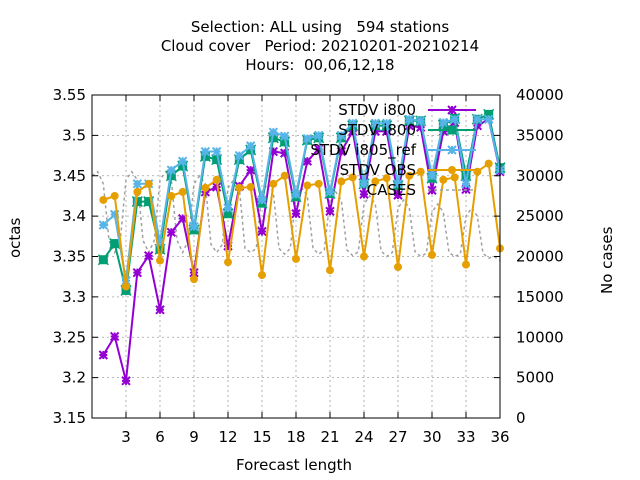 This screenshot has height=480, width=640. I want to click on y2-tick-label: 40000, so click(540, 95).